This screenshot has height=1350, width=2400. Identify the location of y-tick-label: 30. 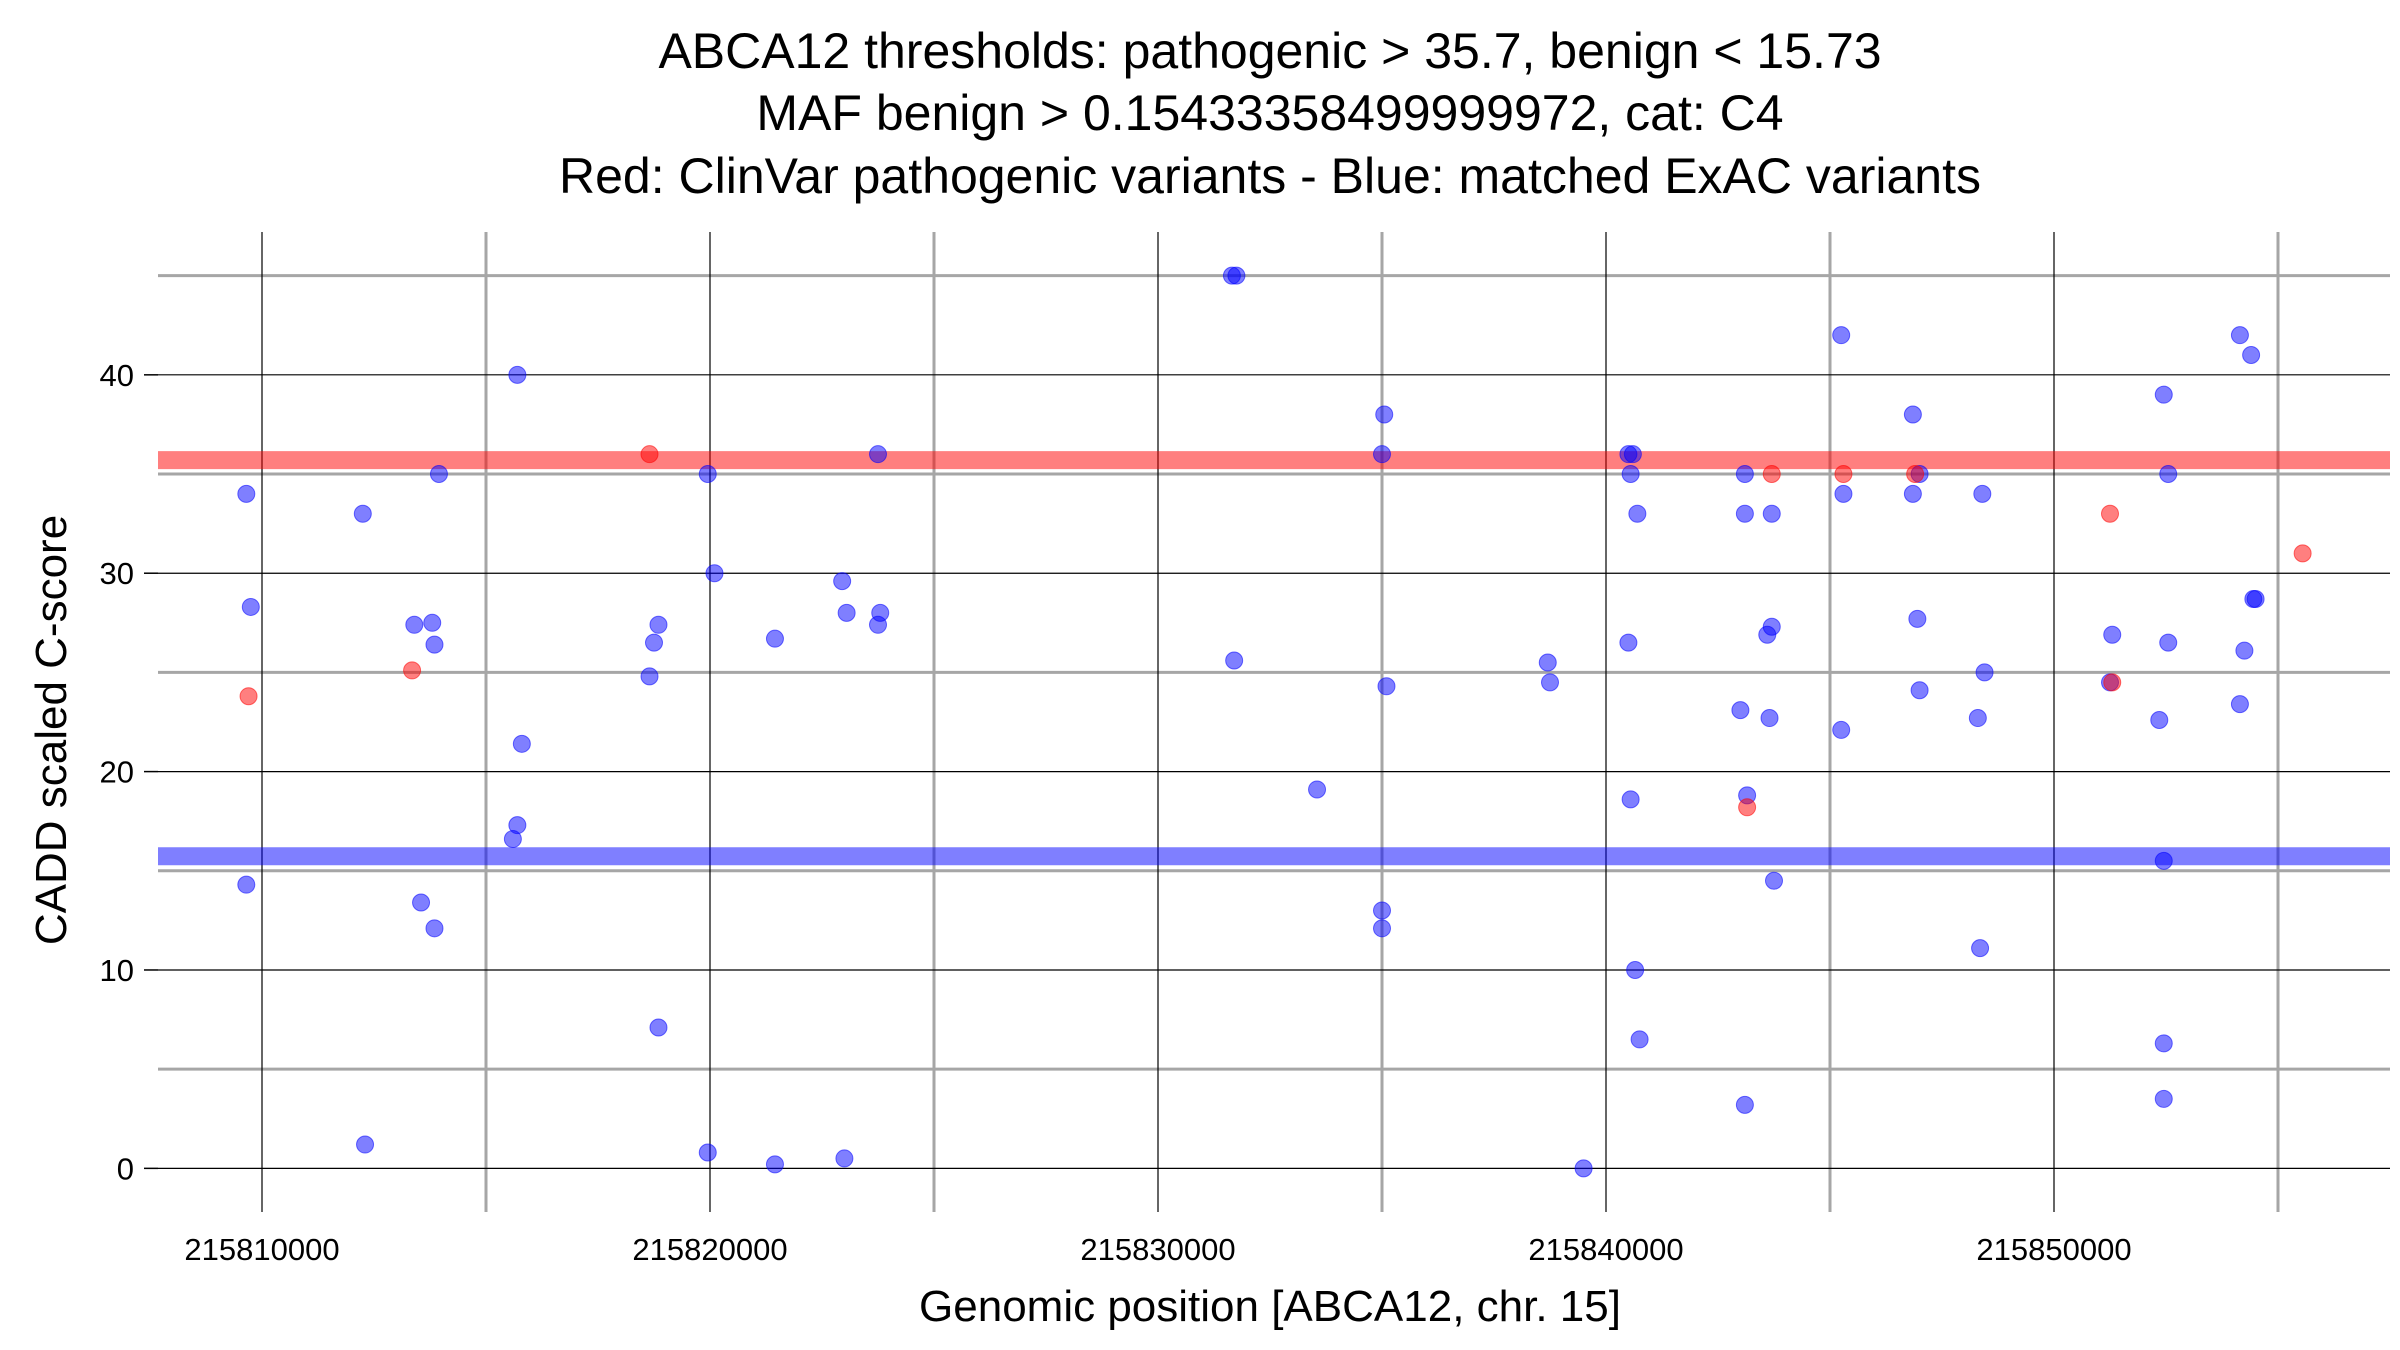
(117, 573).